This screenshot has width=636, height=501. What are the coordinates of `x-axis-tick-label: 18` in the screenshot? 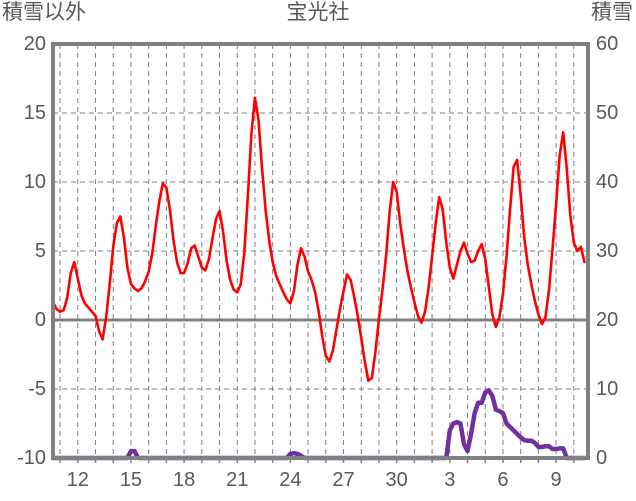 It's located at (184, 480).